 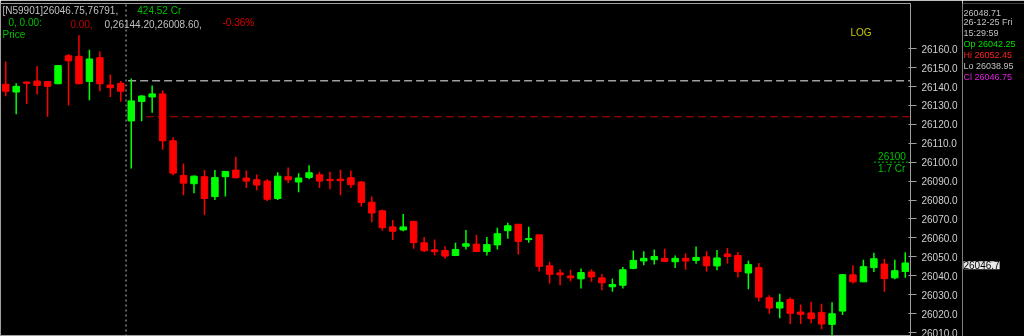 I want to click on text: Op 26042.25, so click(x=989, y=43).